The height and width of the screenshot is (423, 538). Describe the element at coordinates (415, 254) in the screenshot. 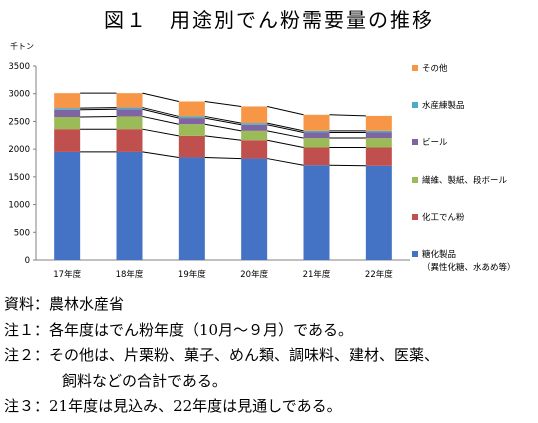

I see `legend-swatch-saccharified` at that location.